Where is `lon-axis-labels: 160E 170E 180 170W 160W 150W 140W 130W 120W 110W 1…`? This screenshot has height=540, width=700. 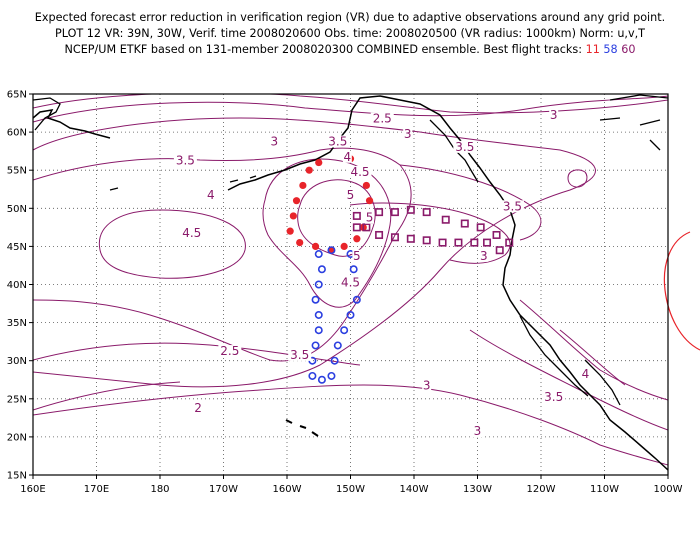
lon-axis-labels: 160E 170E 180 170W 160W 150W 140W 130W 120W 110W 1… is located at coordinates (351, 485).